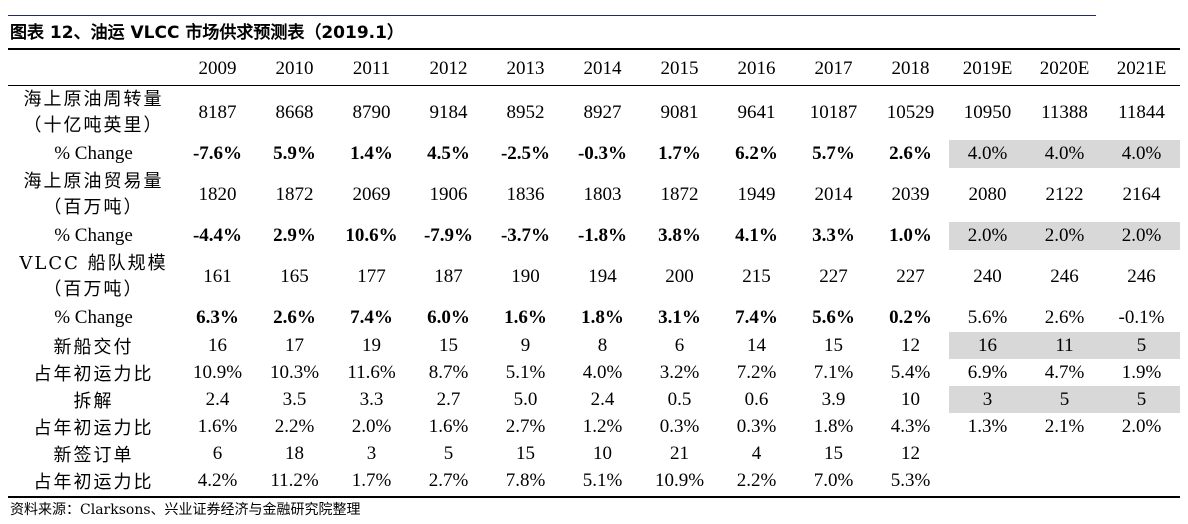 This screenshot has width=1188, height=524. Describe the element at coordinates (217, 453) in the screenshot. I see `table-cell: 6` at that location.